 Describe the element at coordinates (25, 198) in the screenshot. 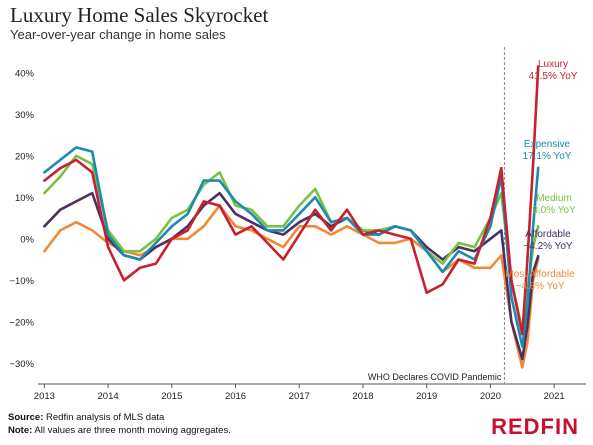

I see `y-tick-label: 10%` at that location.